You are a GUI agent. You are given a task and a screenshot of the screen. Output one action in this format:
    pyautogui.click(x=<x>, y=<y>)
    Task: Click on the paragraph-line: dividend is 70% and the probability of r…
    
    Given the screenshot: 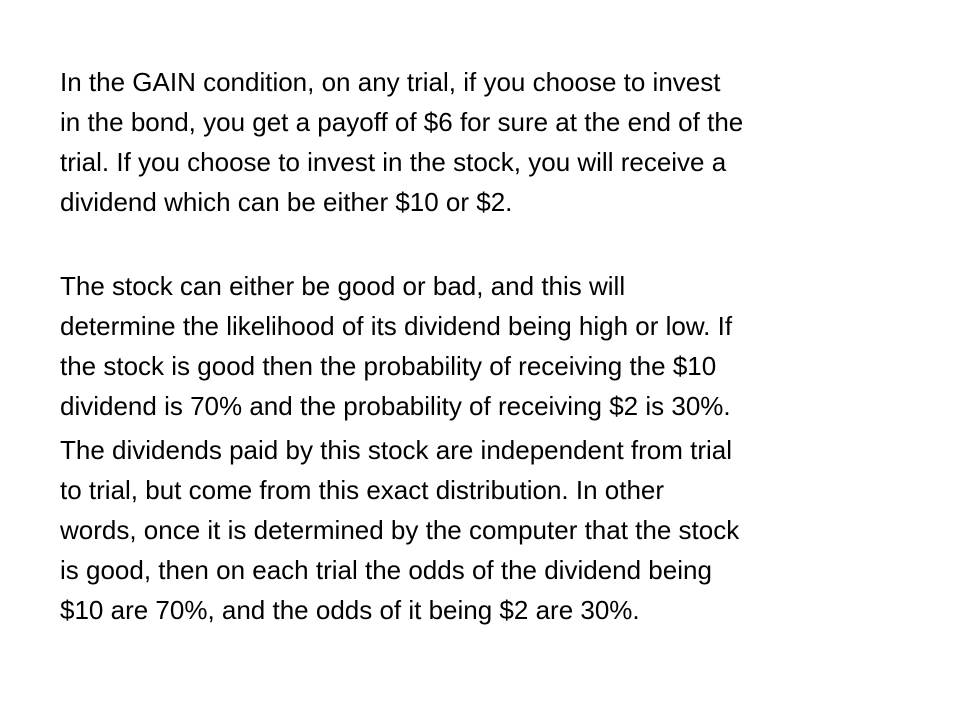 What is the action you would take?
    pyautogui.click(x=395, y=406)
    